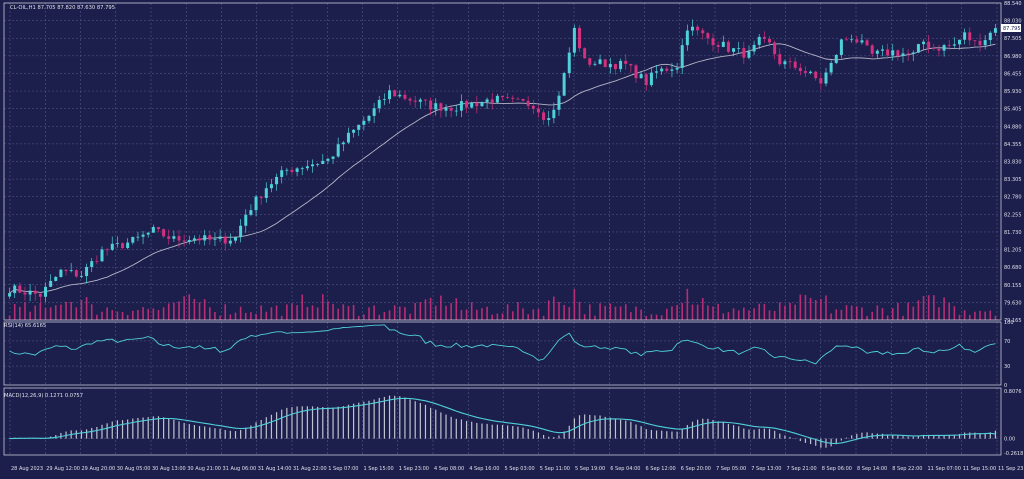  Describe the element at coordinates (1013, 163) in the screenshot. I see `price-tick-label: 83.830` at that location.